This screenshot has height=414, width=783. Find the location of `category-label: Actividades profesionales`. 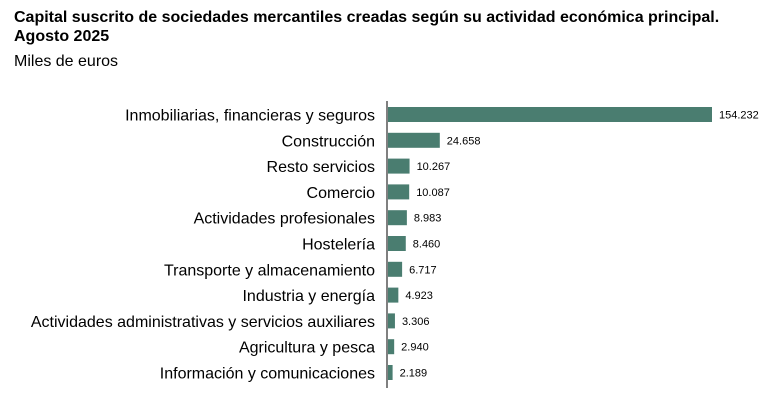

category-label: Actividades profesionales is located at coordinates (284, 219).